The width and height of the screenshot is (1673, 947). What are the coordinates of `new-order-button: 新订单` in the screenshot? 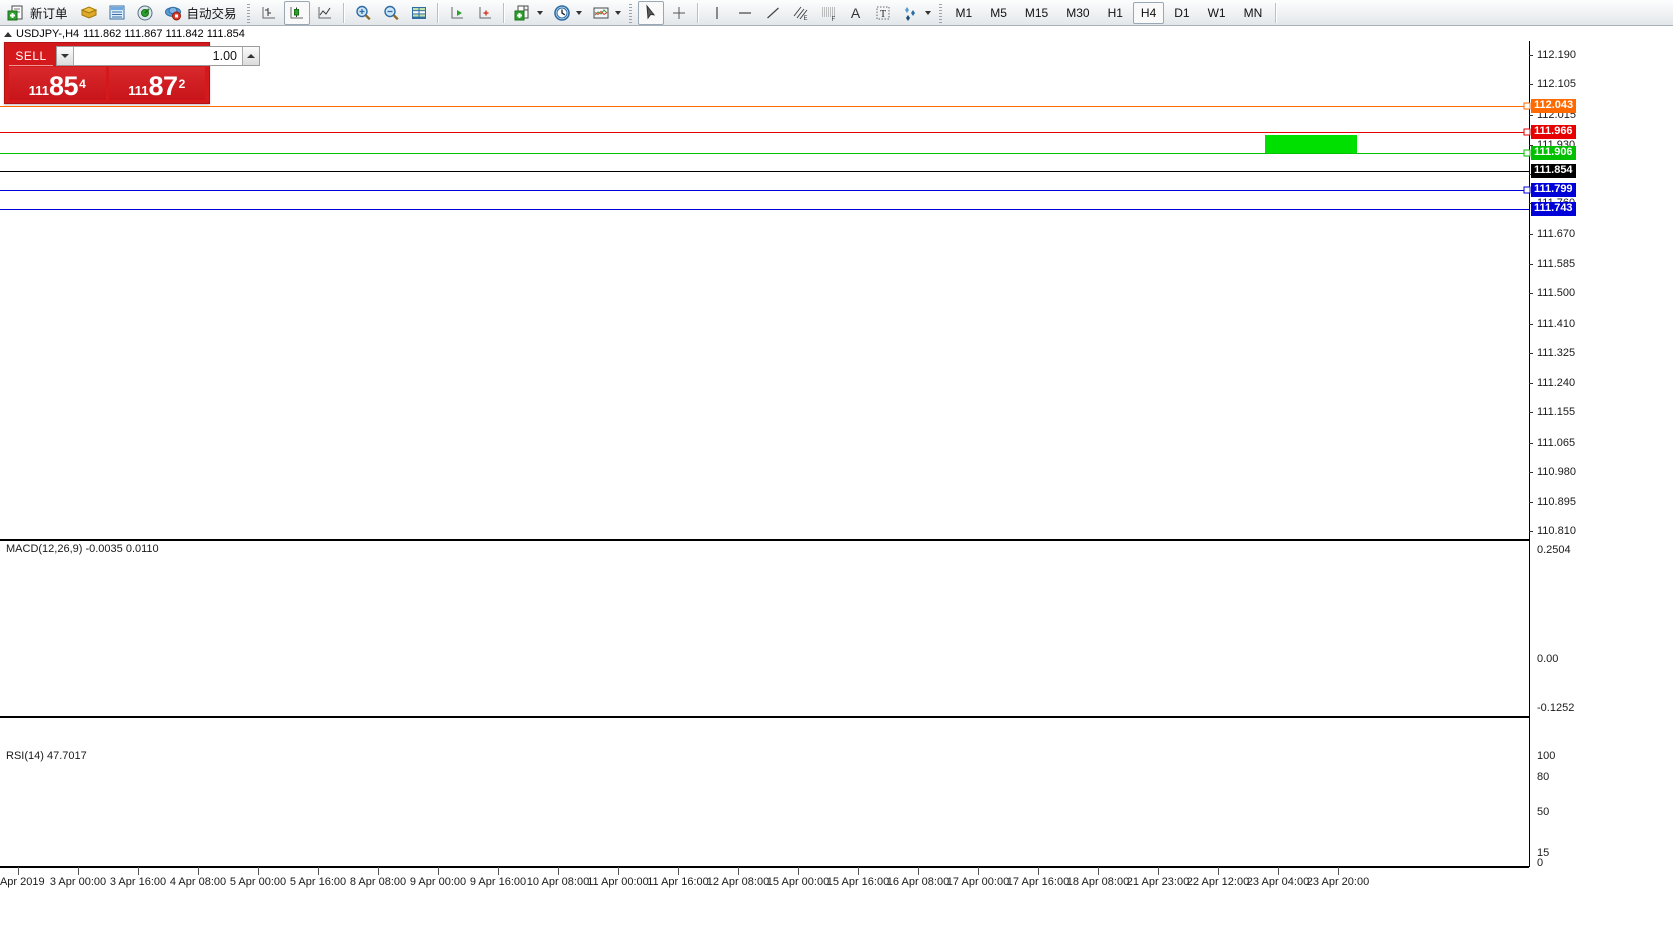 It's located at (38, 13).